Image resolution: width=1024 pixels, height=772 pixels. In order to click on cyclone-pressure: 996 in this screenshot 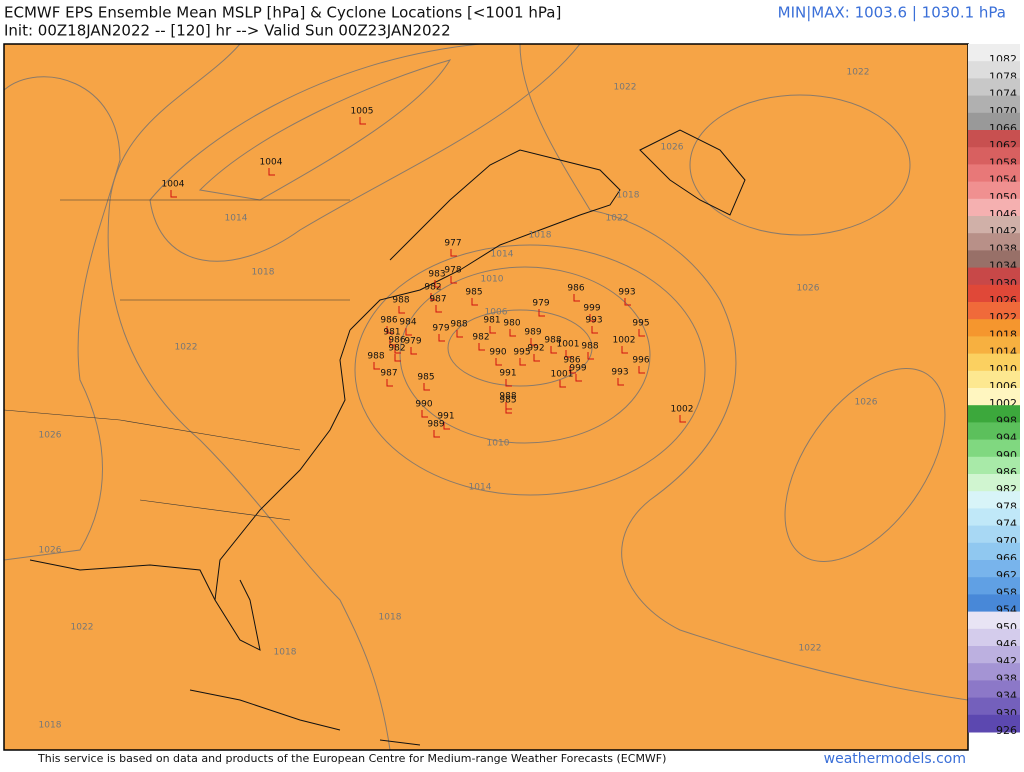, I will do `click(640, 361)`.